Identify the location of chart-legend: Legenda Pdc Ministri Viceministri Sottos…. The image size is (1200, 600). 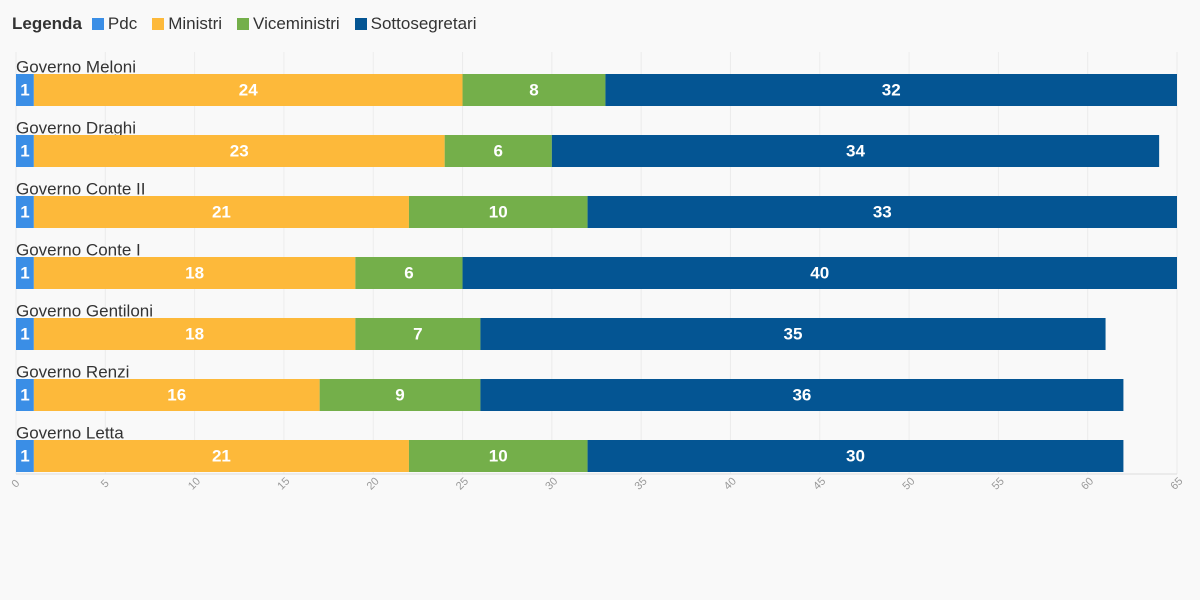
(251, 24).